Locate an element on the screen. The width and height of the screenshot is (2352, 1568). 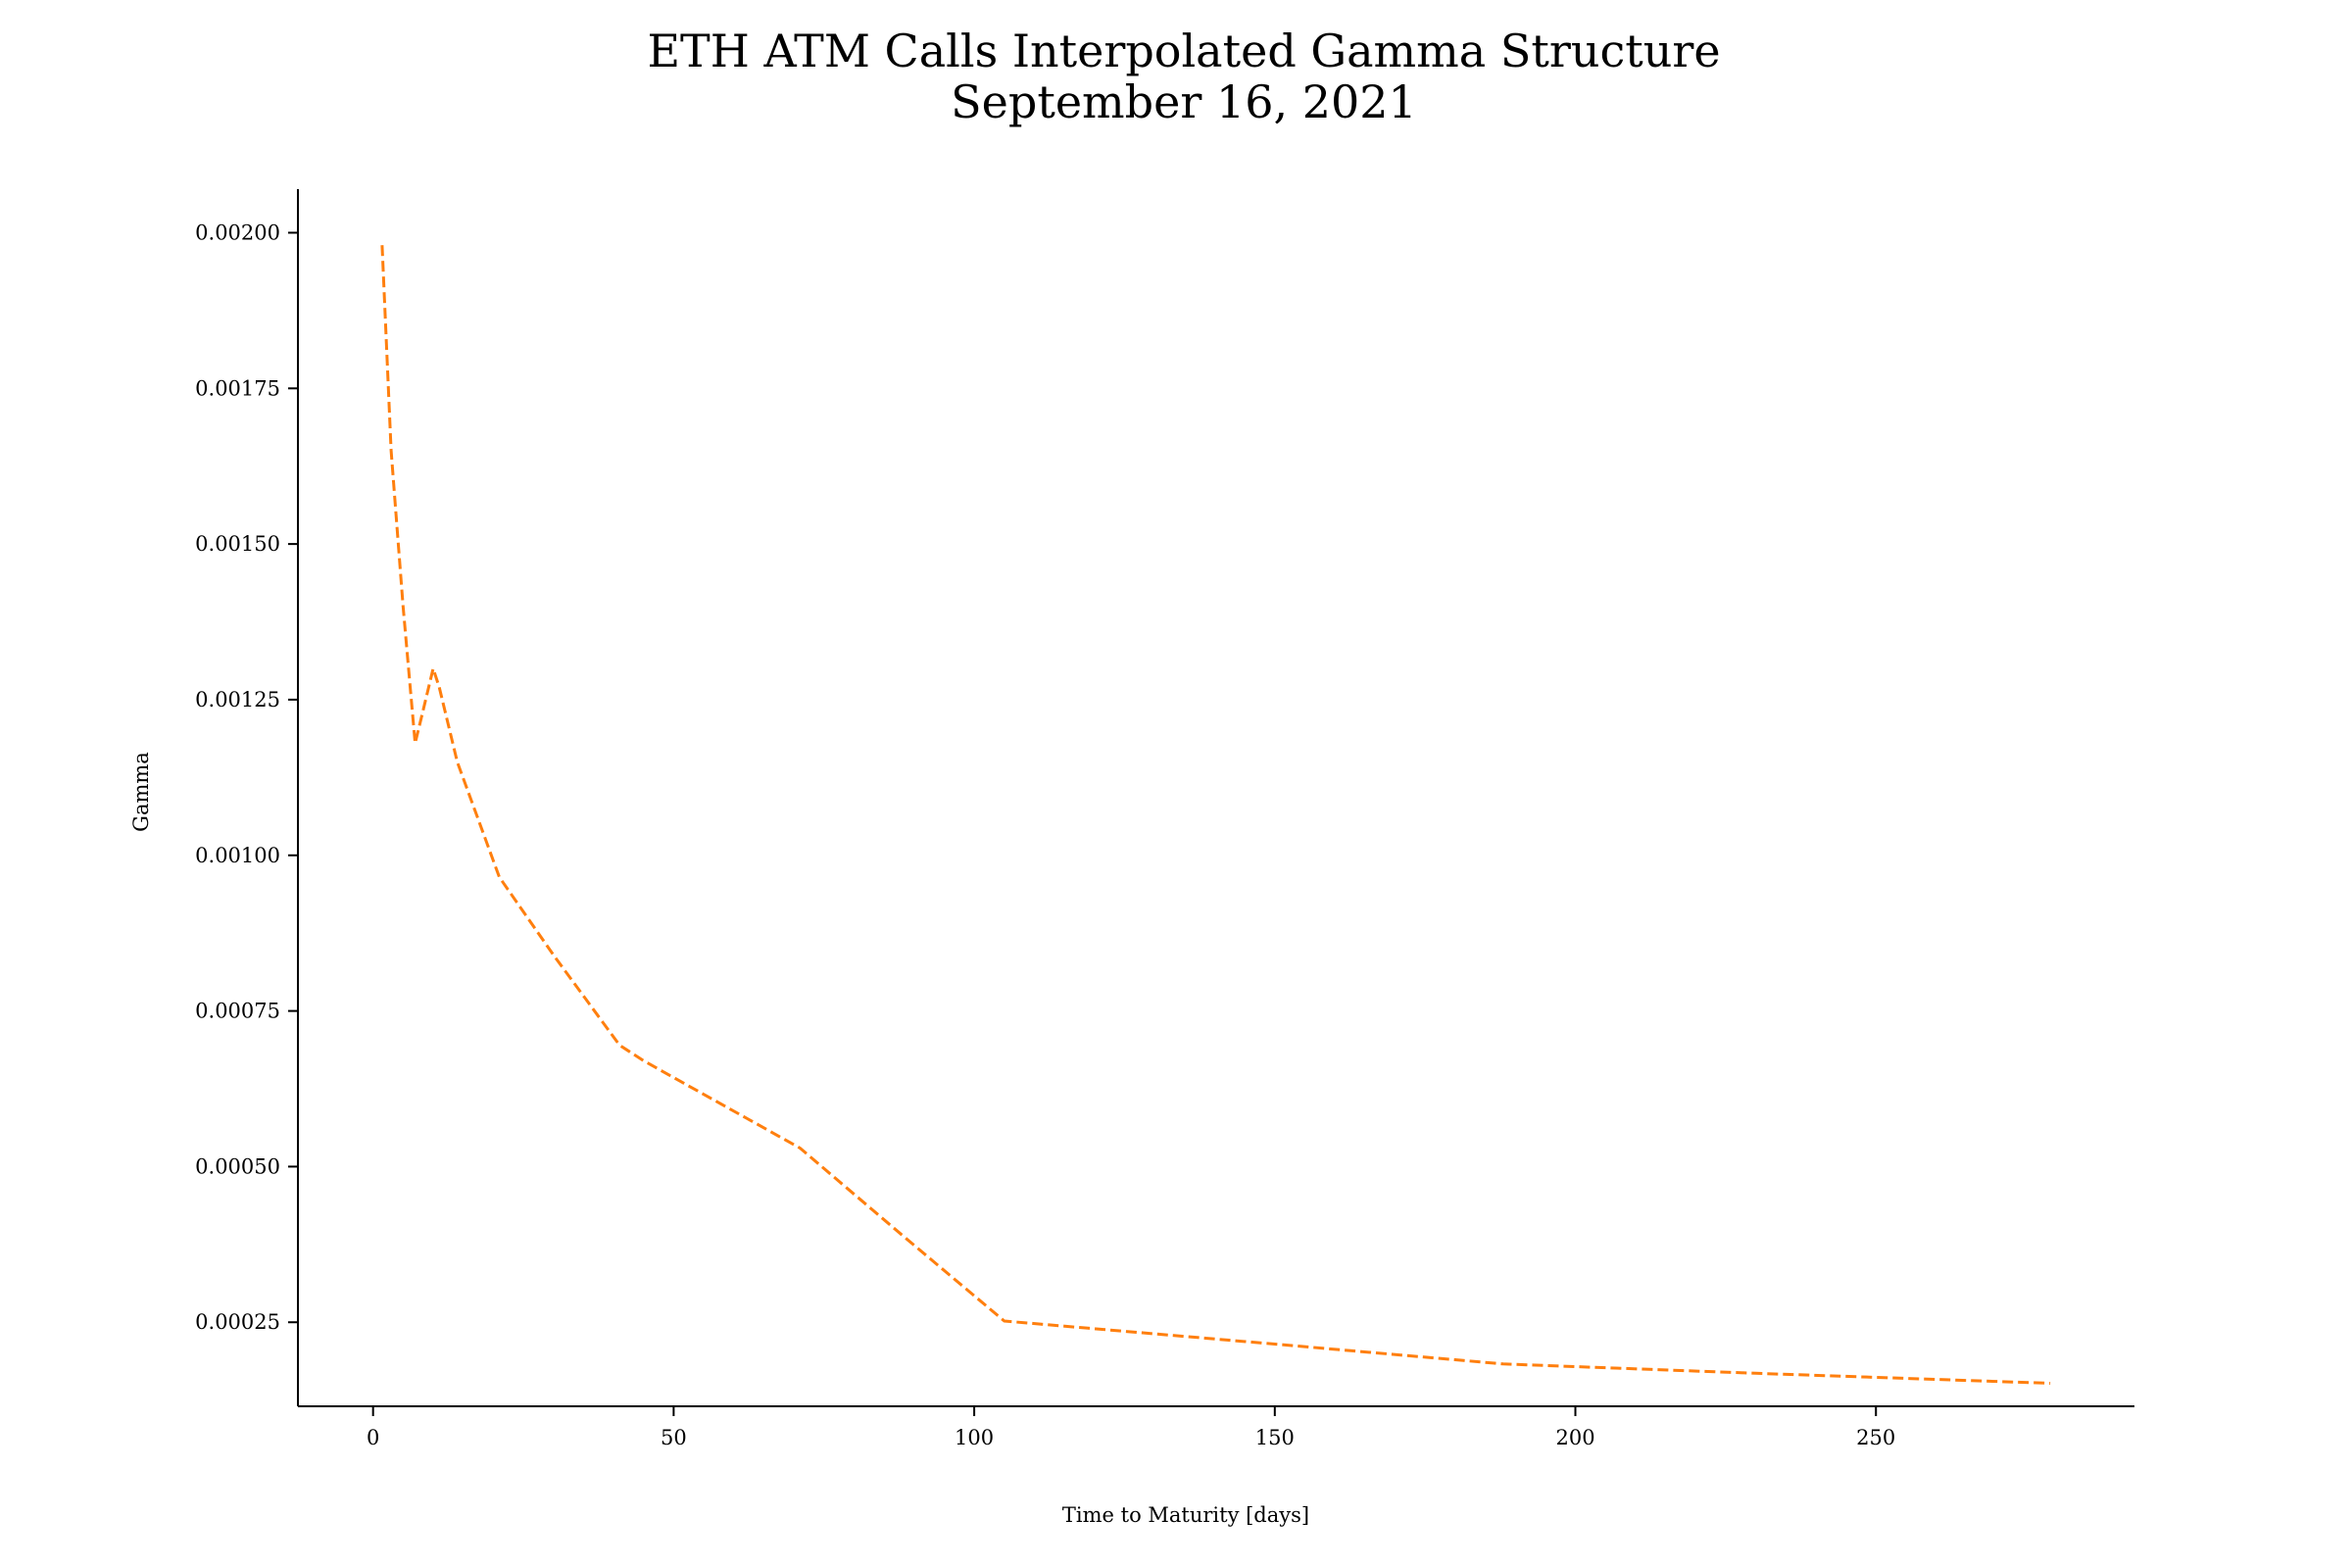
x-axis-ticks: 0 50 100 150 200 250 is located at coordinates (1131, 1427).